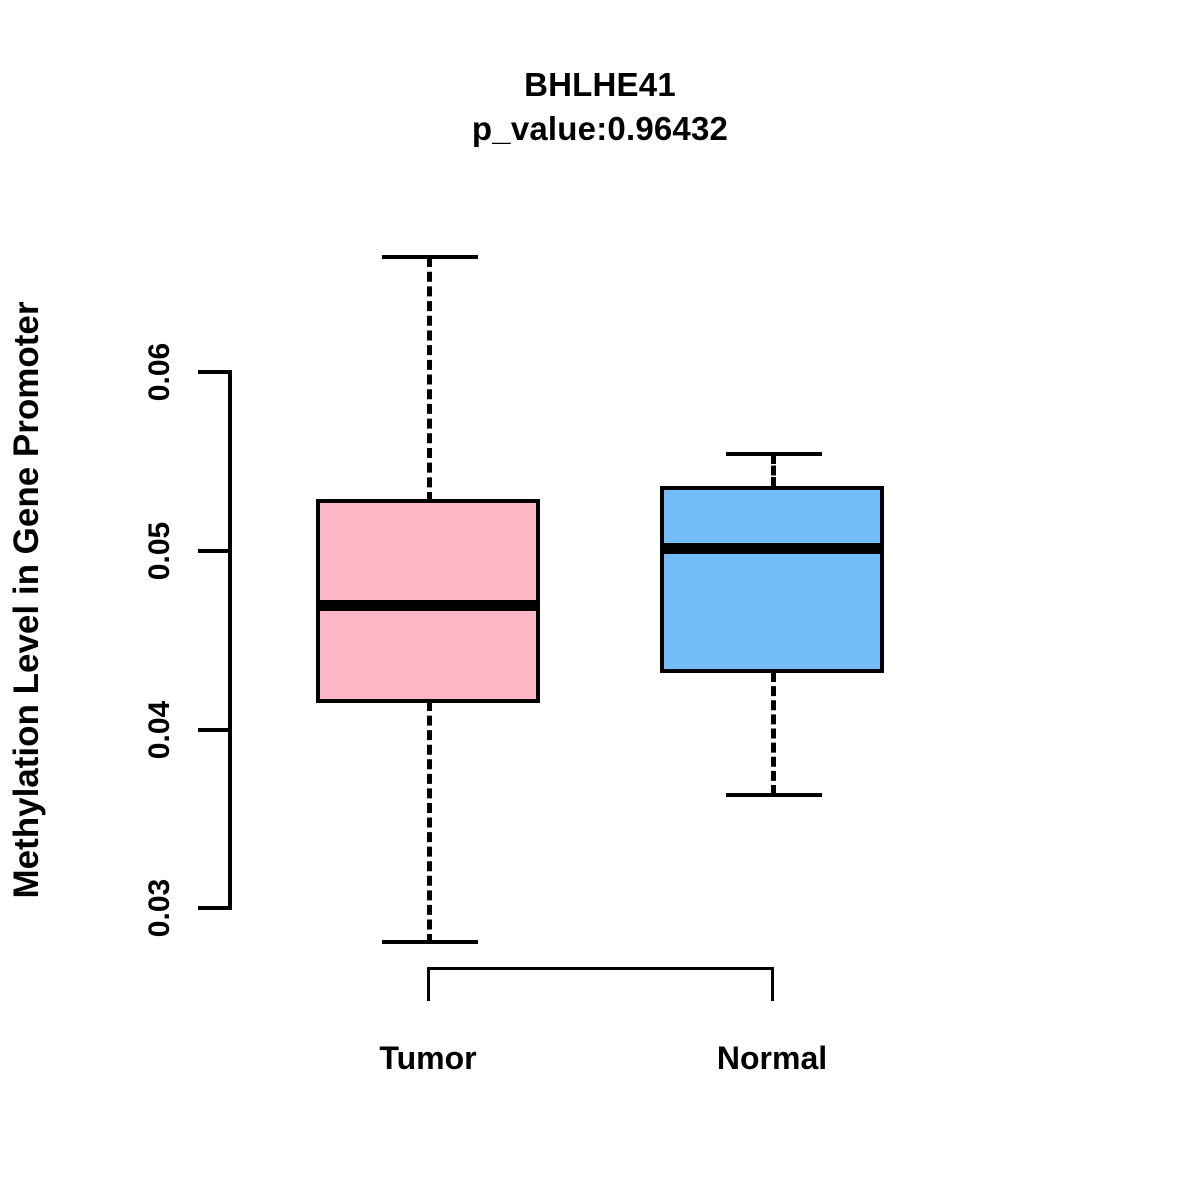 The image size is (1200, 1200). I want to click on whisker-line-lower-tumor, so click(429, 822).